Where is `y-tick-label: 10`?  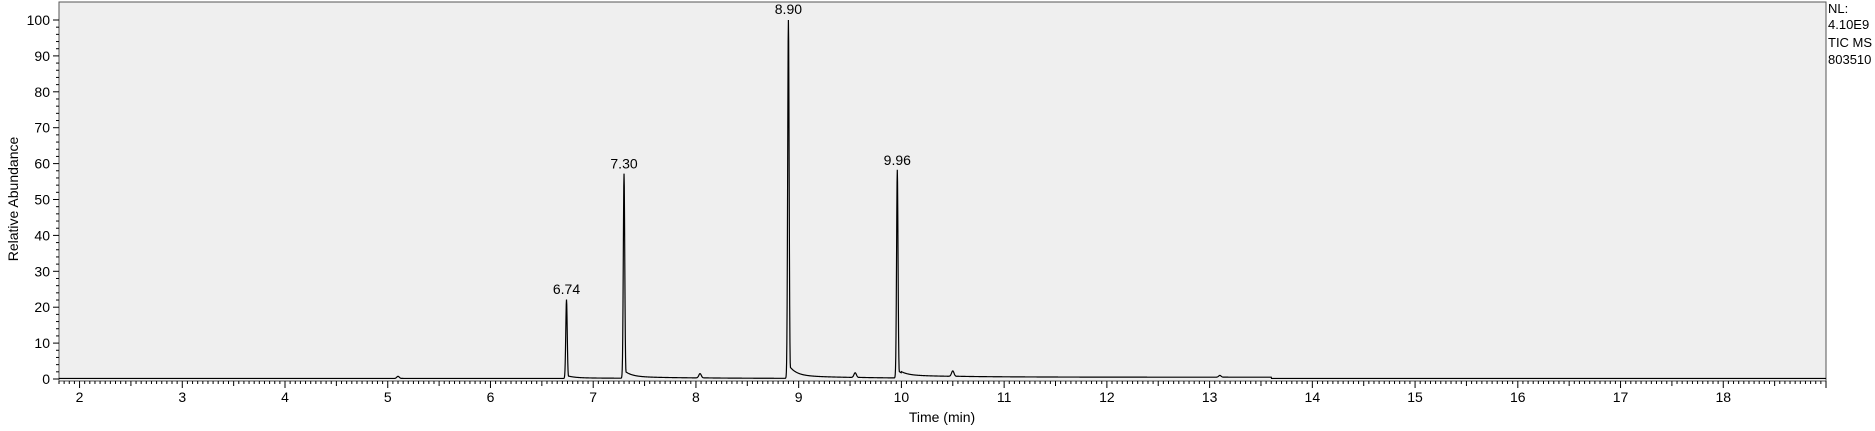
y-tick-label: 10 is located at coordinates (42, 343).